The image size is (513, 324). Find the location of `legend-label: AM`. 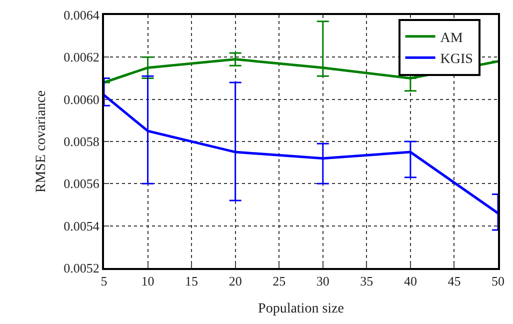

legend-label: AM is located at coordinates (452, 38).